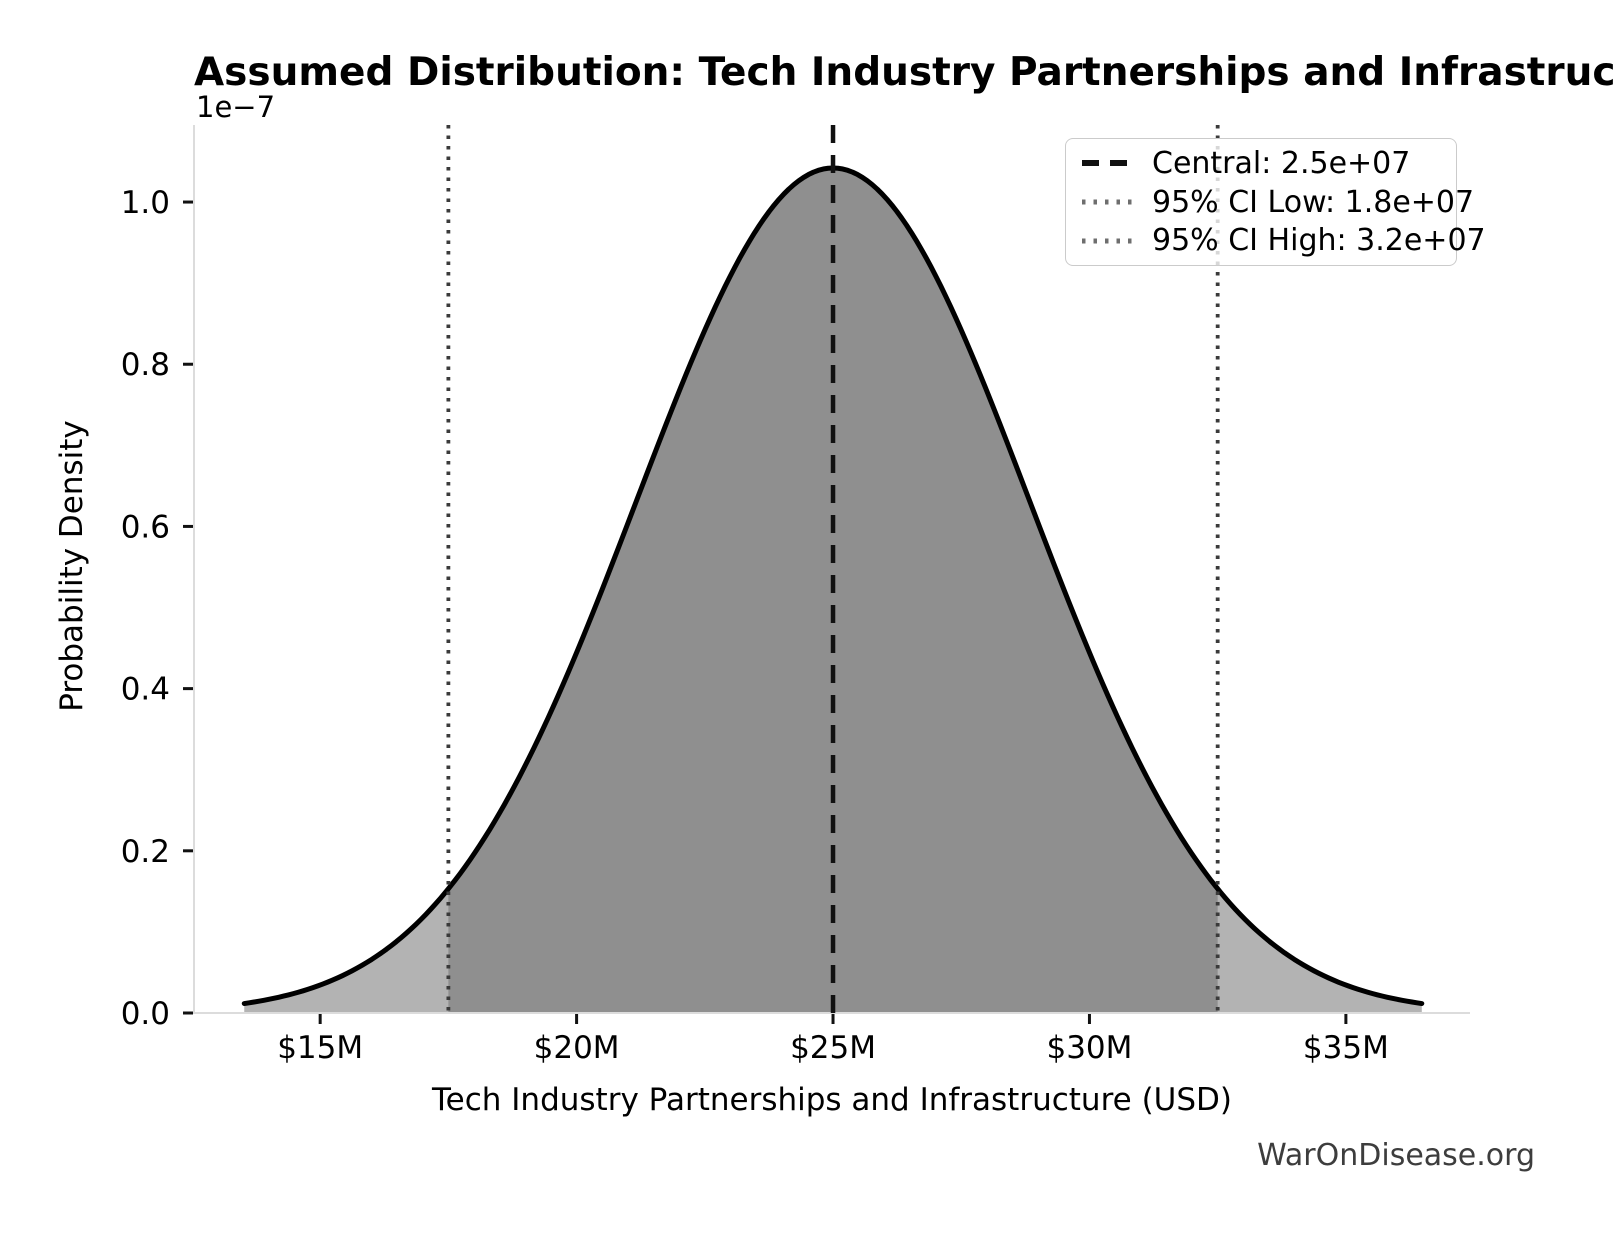 The height and width of the screenshot is (1234, 1614). Describe the element at coordinates (577, 1048) in the screenshot. I see `x-tick-label: $20M` at that location.